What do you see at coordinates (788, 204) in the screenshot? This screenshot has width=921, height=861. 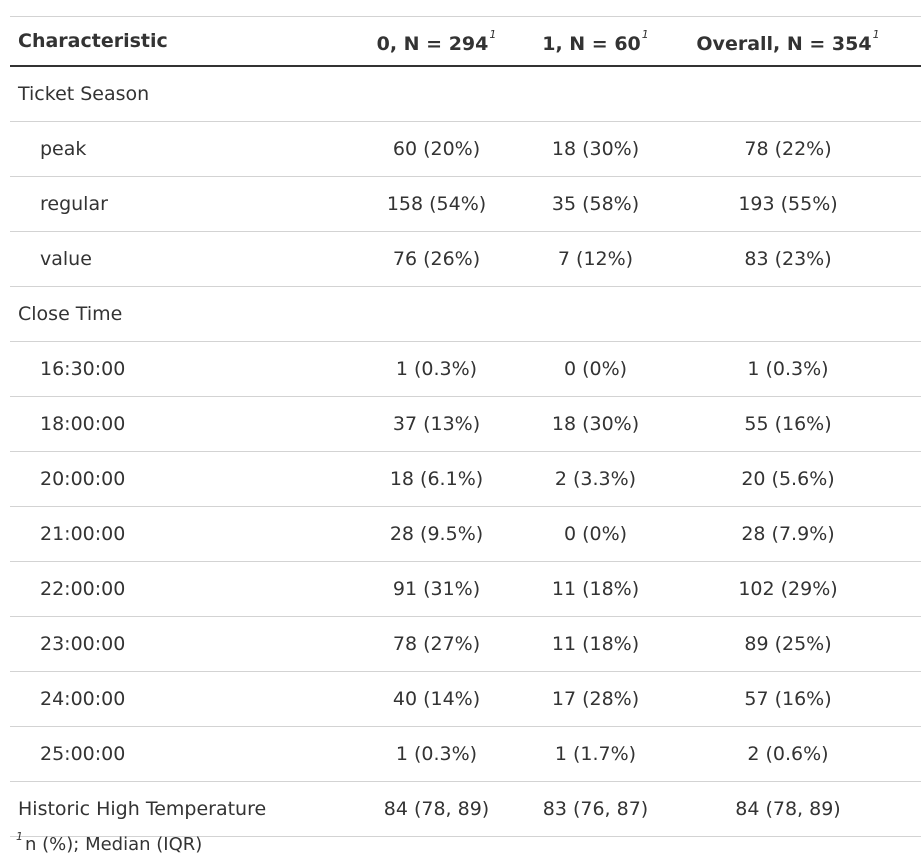 I see `table-cell: 193 (55%)` at bounding box center [788, 204].